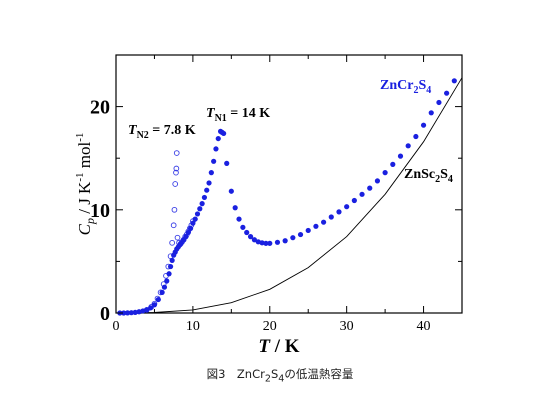  What do you see at coordinates (116, 326) in the screenshot?
I see `x-tick-label: 0` at bounding box center [116, 326].